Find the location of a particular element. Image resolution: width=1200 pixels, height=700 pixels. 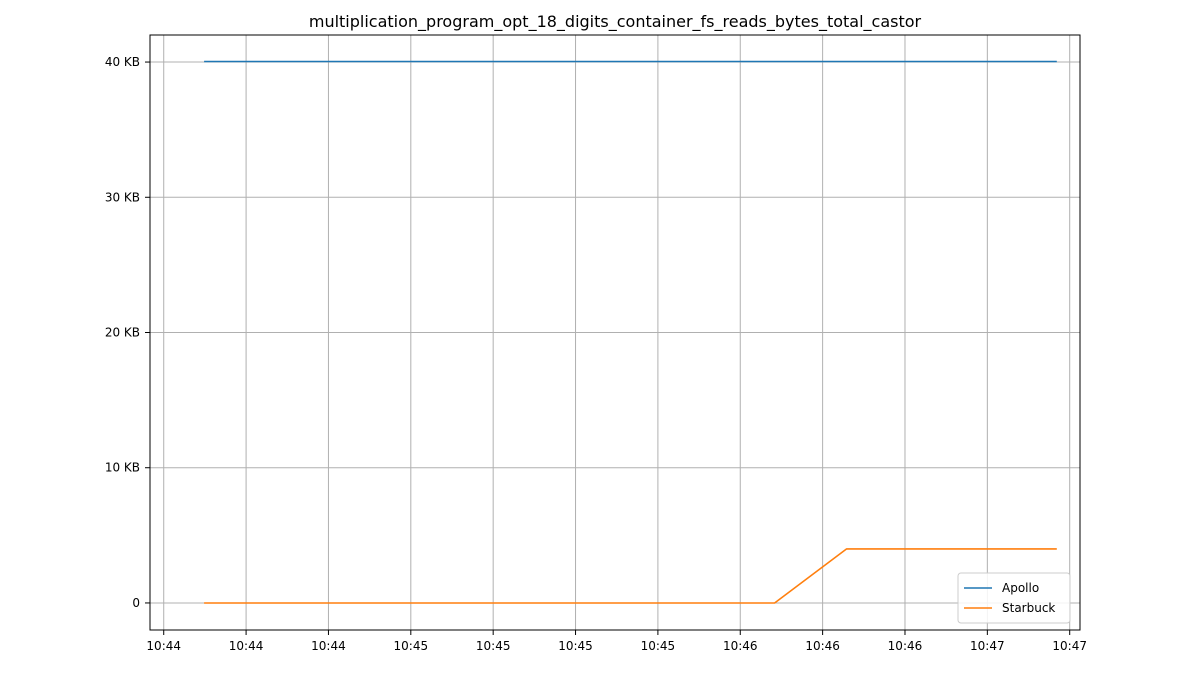

legend: Apollo Starbuck is located at coordinates (1014, 598).